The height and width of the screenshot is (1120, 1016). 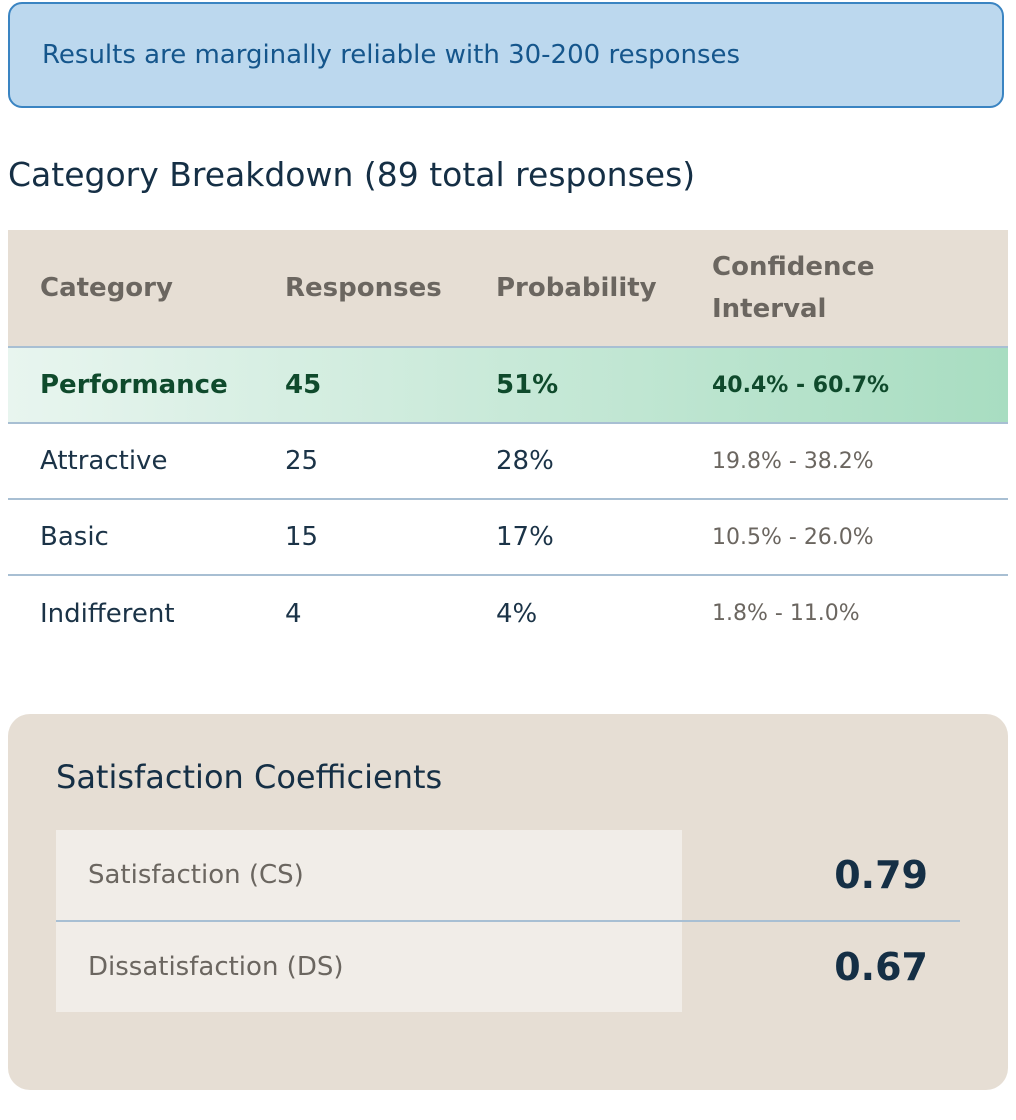 I want to click on confidence-interval-cell: 40.4% - 60.7%, so click(x=844, y=385).